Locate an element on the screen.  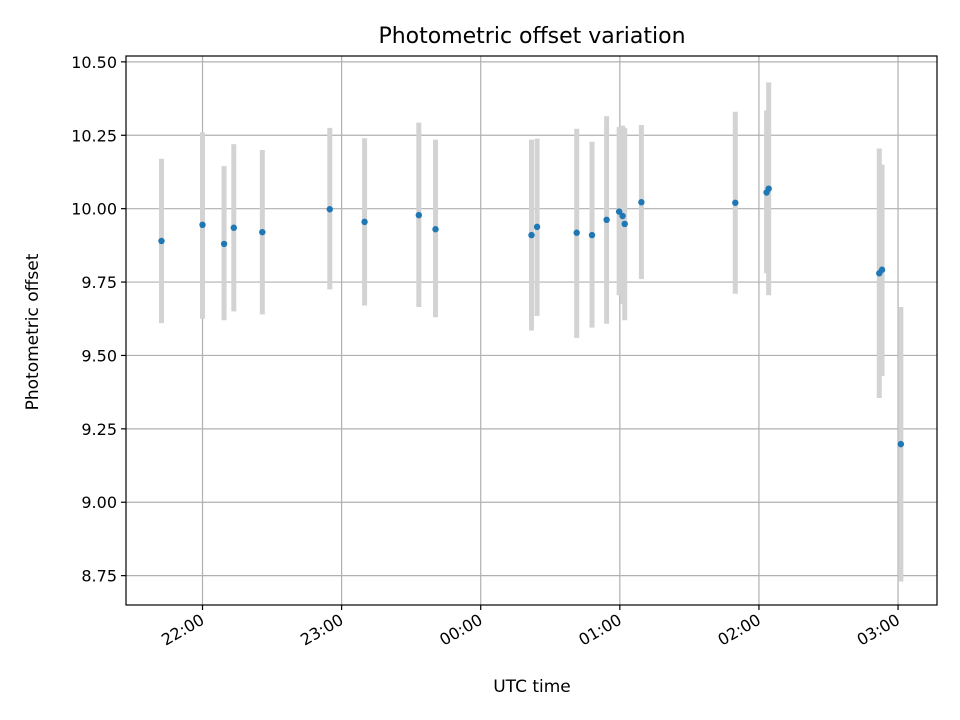
y-tick-label: 9.00 is located at coordinates (99, 502).